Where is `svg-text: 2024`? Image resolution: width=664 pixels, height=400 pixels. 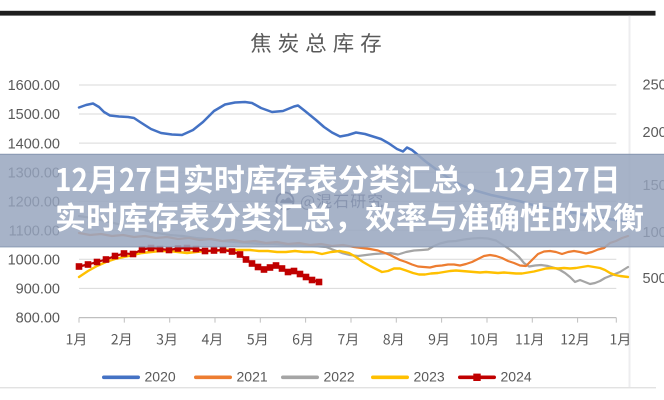 svg-text: 2024 is located at coordinates (516, 377).